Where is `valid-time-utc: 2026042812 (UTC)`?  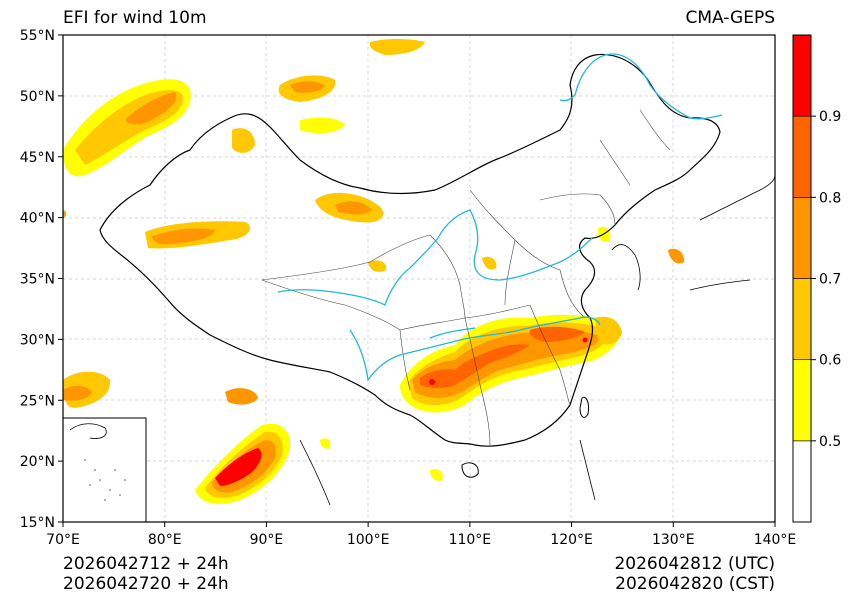 valid-time-utc: 2026042812 (UTC) is located at coordinates (694, 564).